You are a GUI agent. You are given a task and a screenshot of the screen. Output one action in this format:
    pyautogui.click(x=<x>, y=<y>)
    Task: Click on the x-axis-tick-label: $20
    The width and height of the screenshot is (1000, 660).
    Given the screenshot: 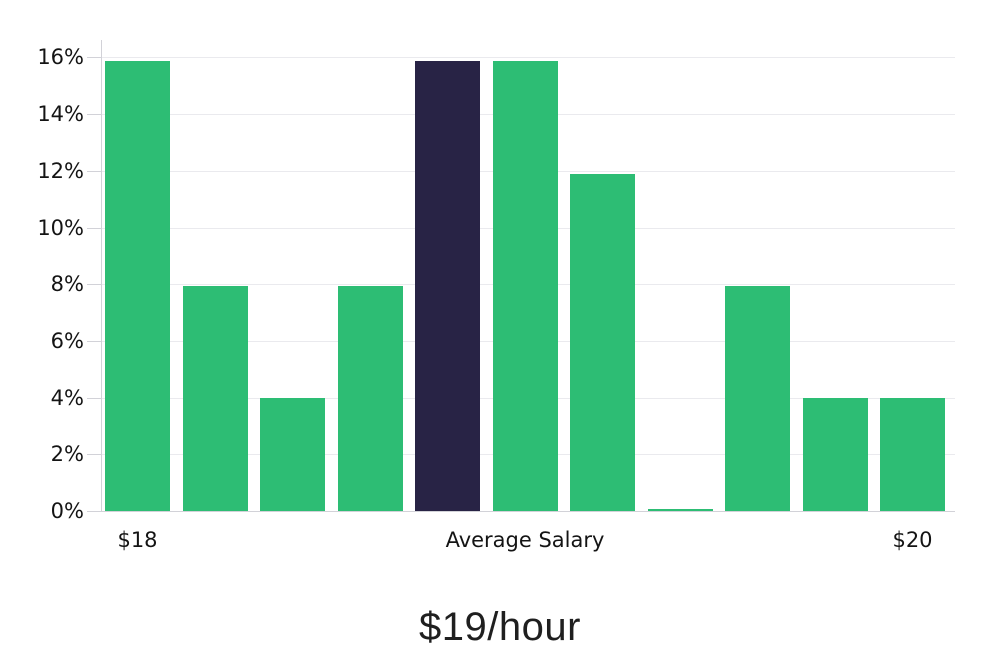 What is the action you would take?
    pyautogui.click(x=912, y=540)
    